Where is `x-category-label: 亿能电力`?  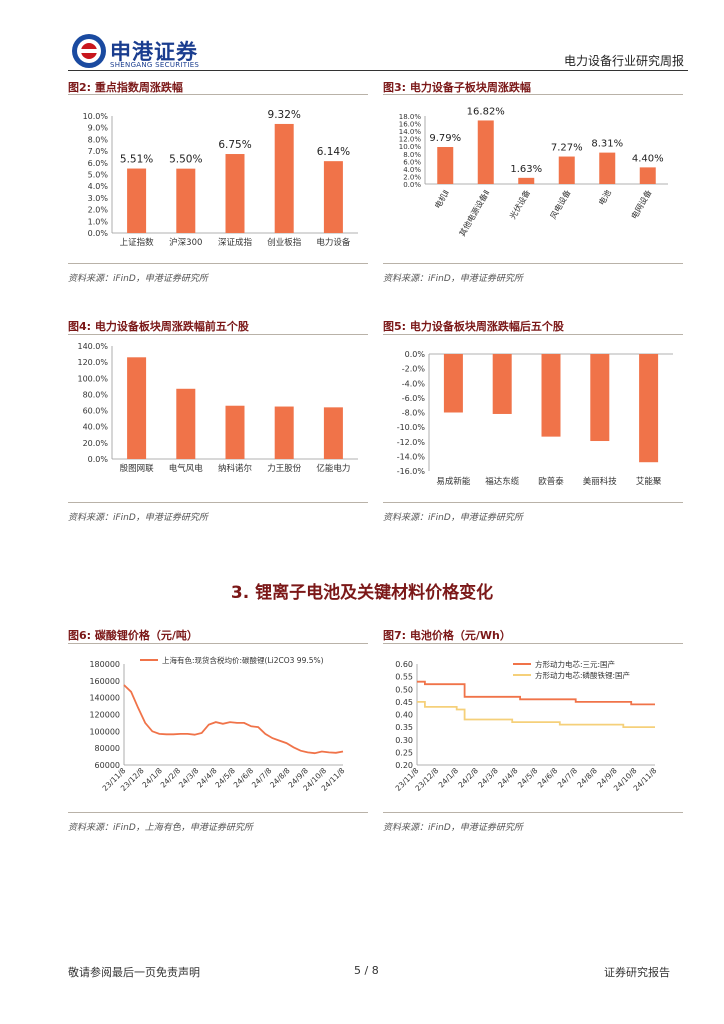 x-category-label: 亿能电力 is located at coordinates (333, 468).